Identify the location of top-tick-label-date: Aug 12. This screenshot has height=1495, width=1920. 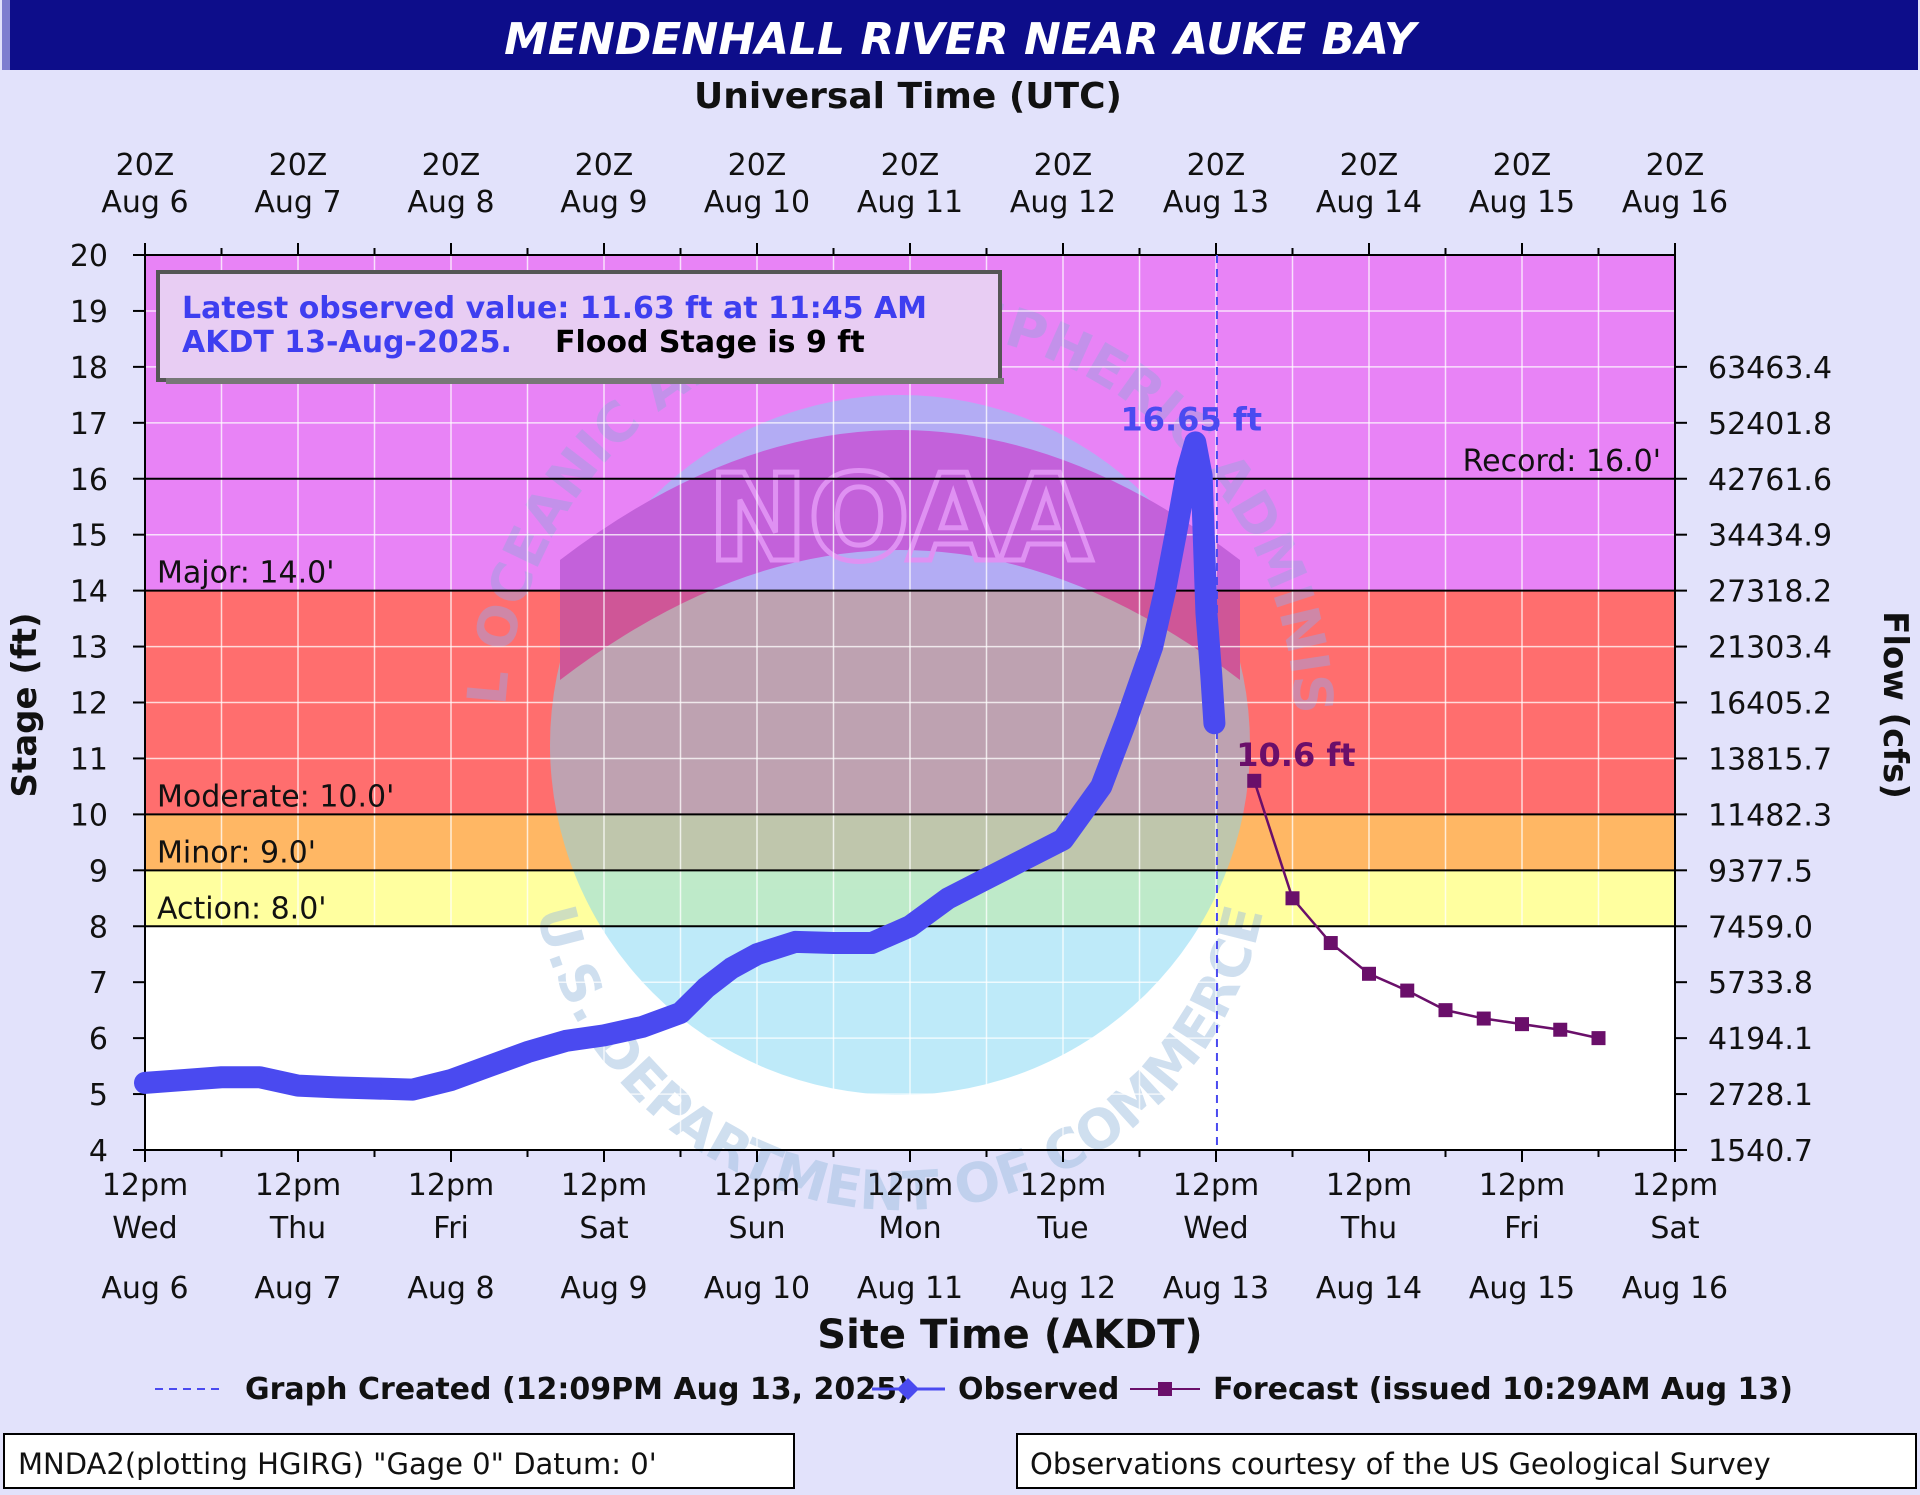
(1063, 202).